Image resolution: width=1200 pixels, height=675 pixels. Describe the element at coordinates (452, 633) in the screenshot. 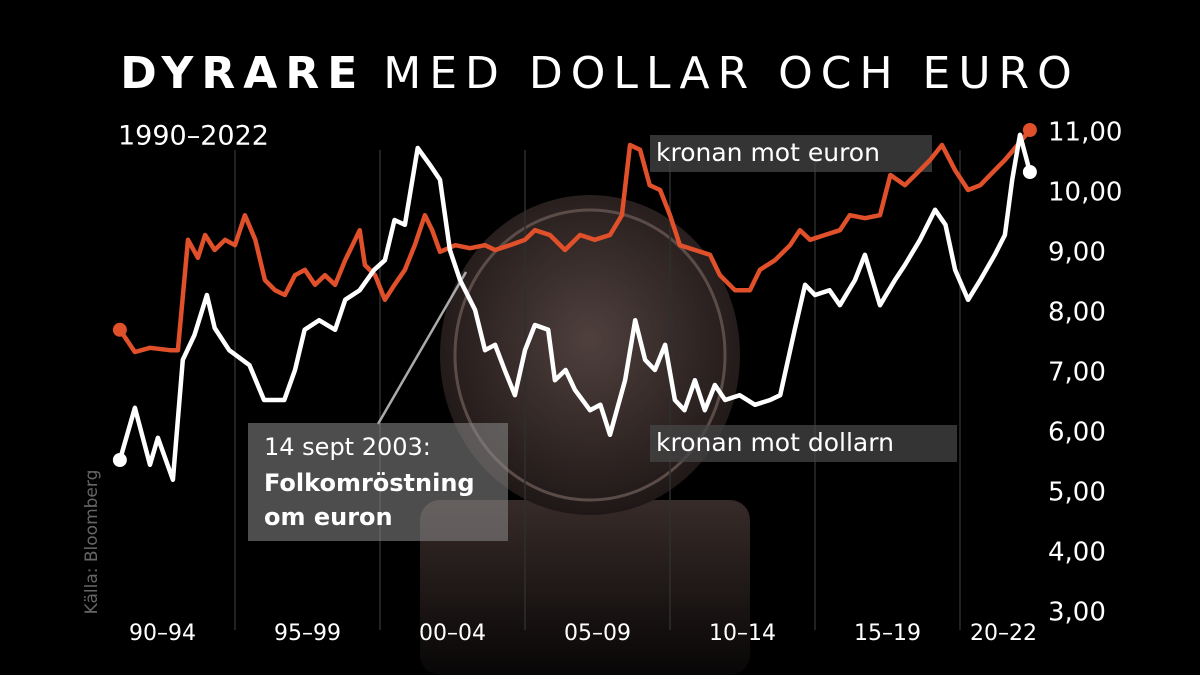

I see `x-tick-label: 00–04` at that location.